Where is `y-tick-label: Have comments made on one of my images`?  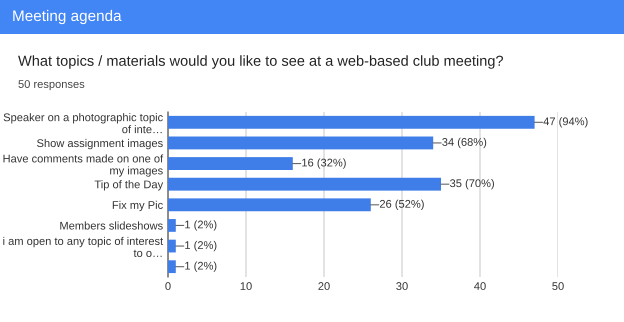 y-tick-label: Have comments made on one of my images is located at coordinates (83, 165).